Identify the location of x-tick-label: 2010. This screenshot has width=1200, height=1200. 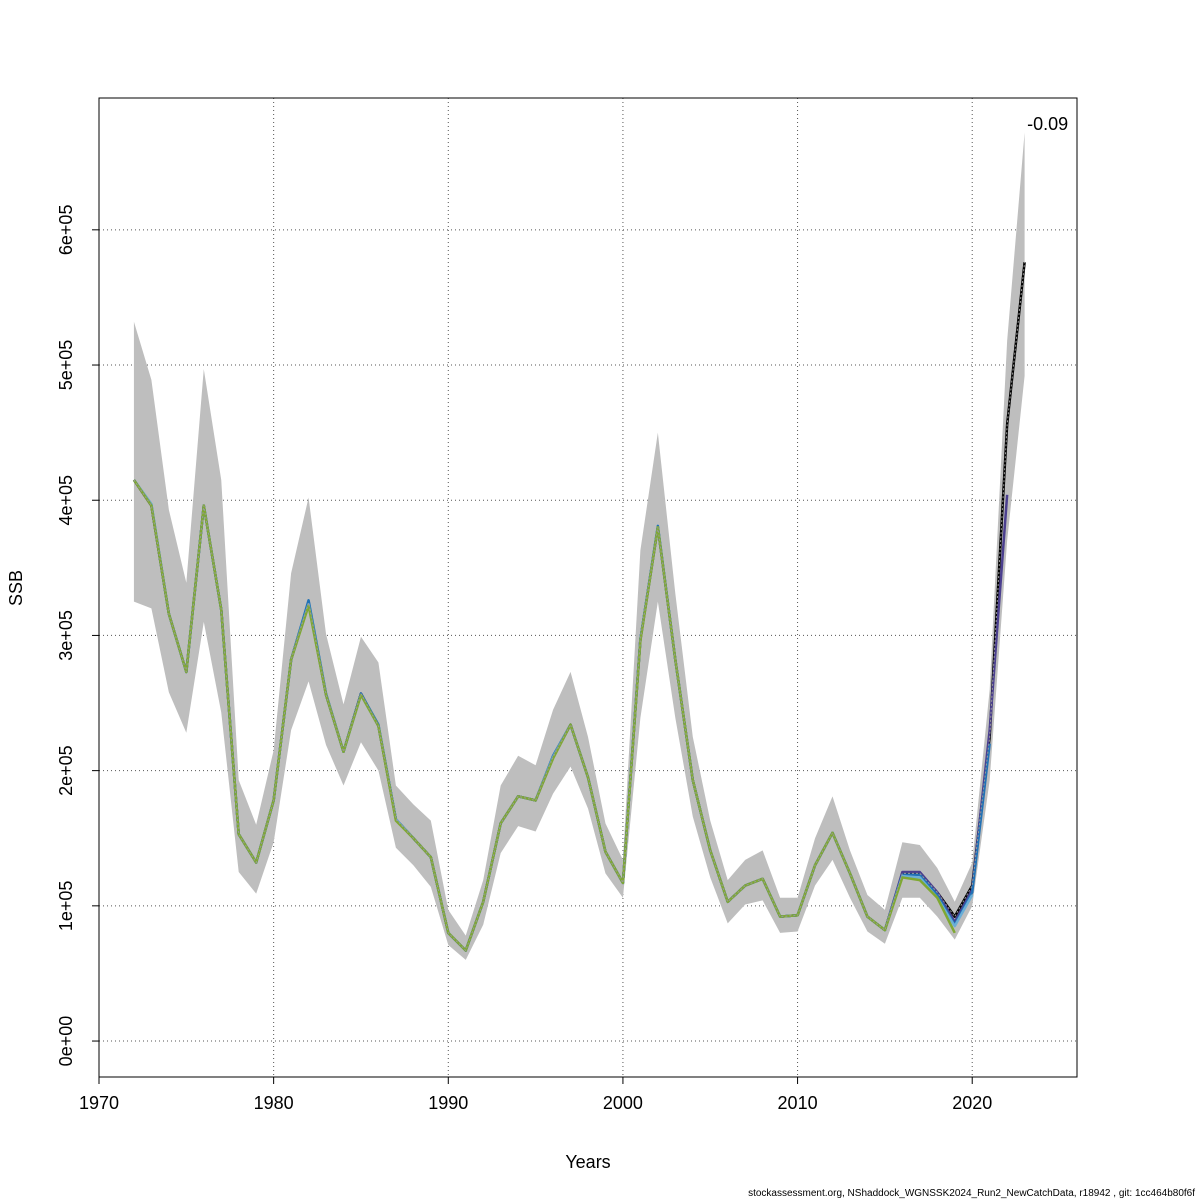
(798, 1103).